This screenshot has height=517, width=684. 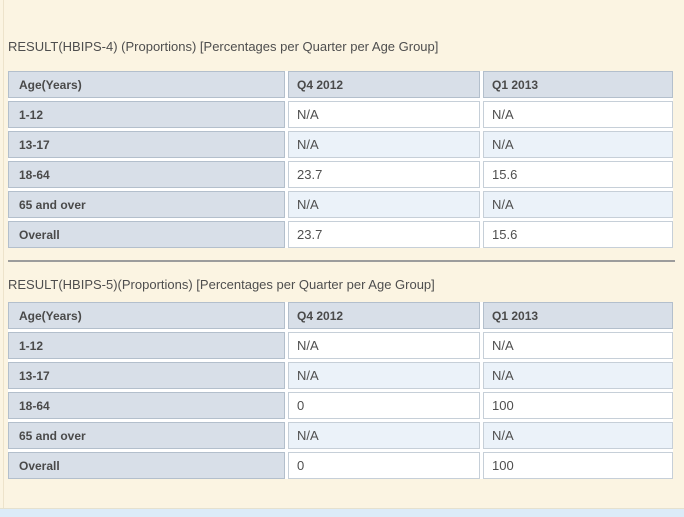 I want to click on footer-bar, so click(x=342, y=512).